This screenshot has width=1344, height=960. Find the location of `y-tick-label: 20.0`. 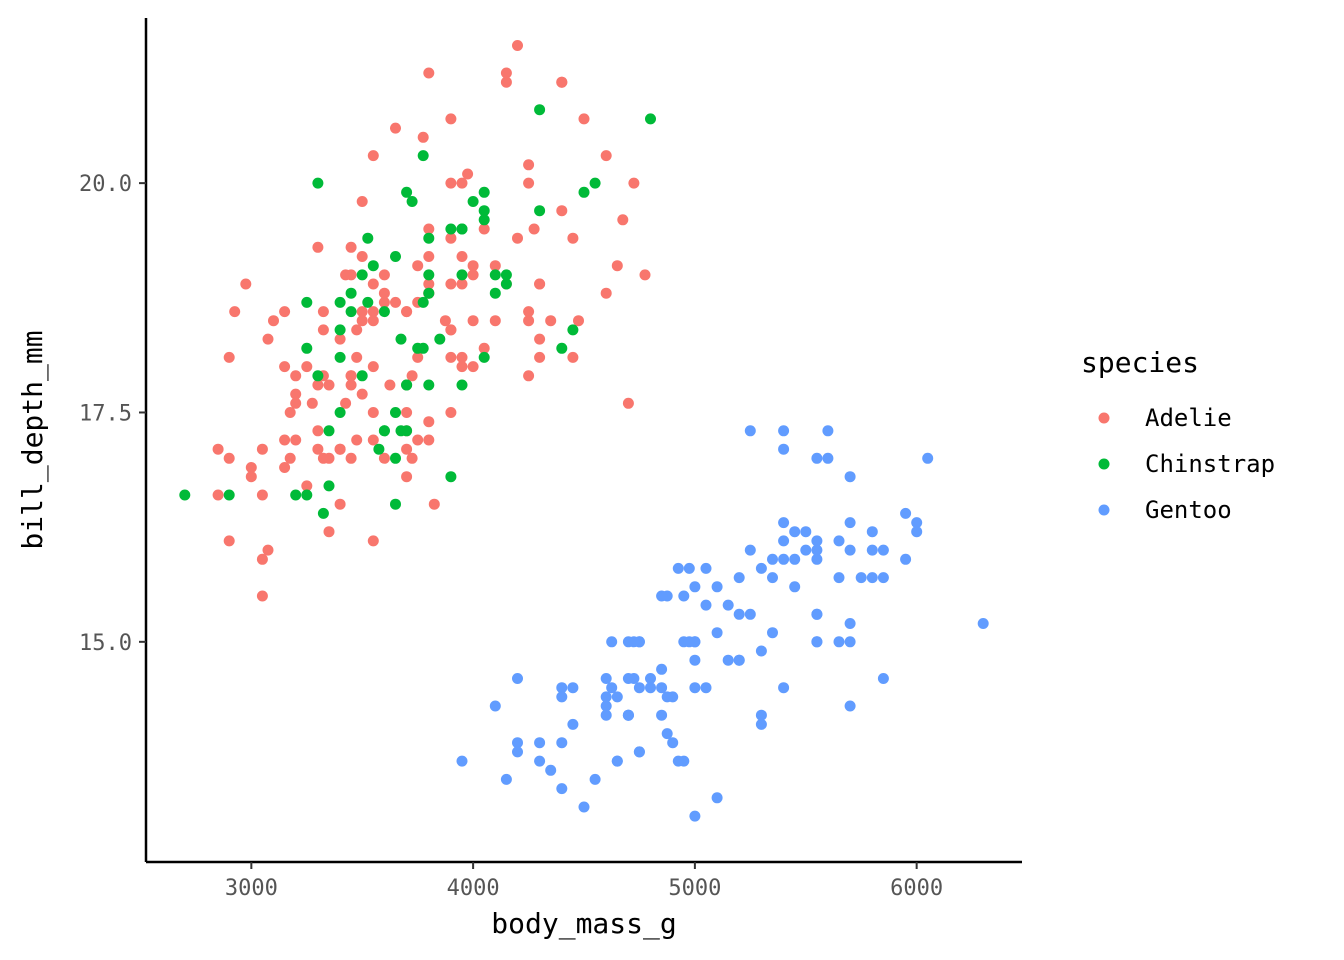

y-tick-label: 20.0 is located at coordinates (105, 184).